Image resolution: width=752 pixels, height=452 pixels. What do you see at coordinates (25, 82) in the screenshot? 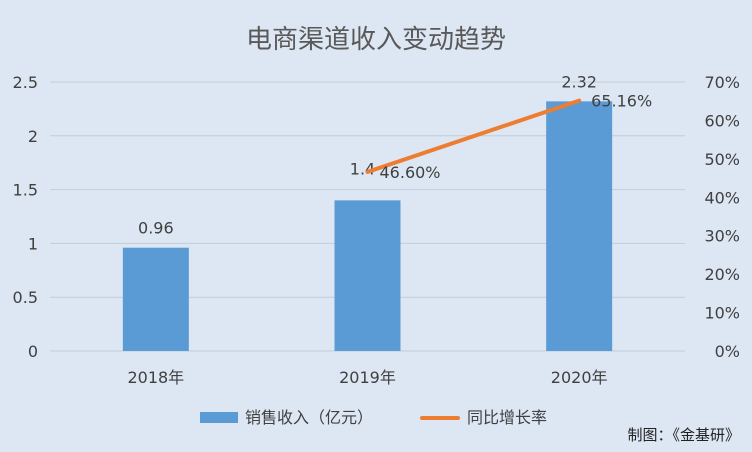
I see `left-tick-label: 2.5` at bounding box center [25, 82].